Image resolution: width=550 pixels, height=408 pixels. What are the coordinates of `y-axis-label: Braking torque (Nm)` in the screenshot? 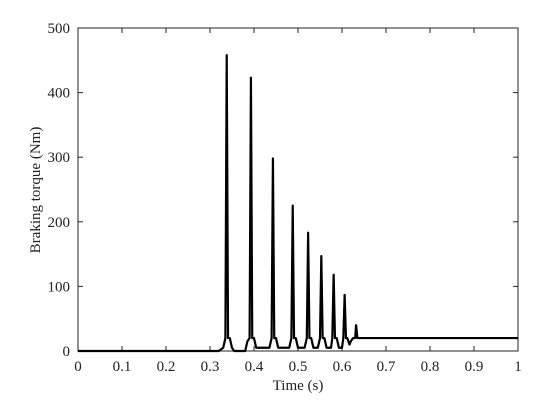 It's located at (36, 190).